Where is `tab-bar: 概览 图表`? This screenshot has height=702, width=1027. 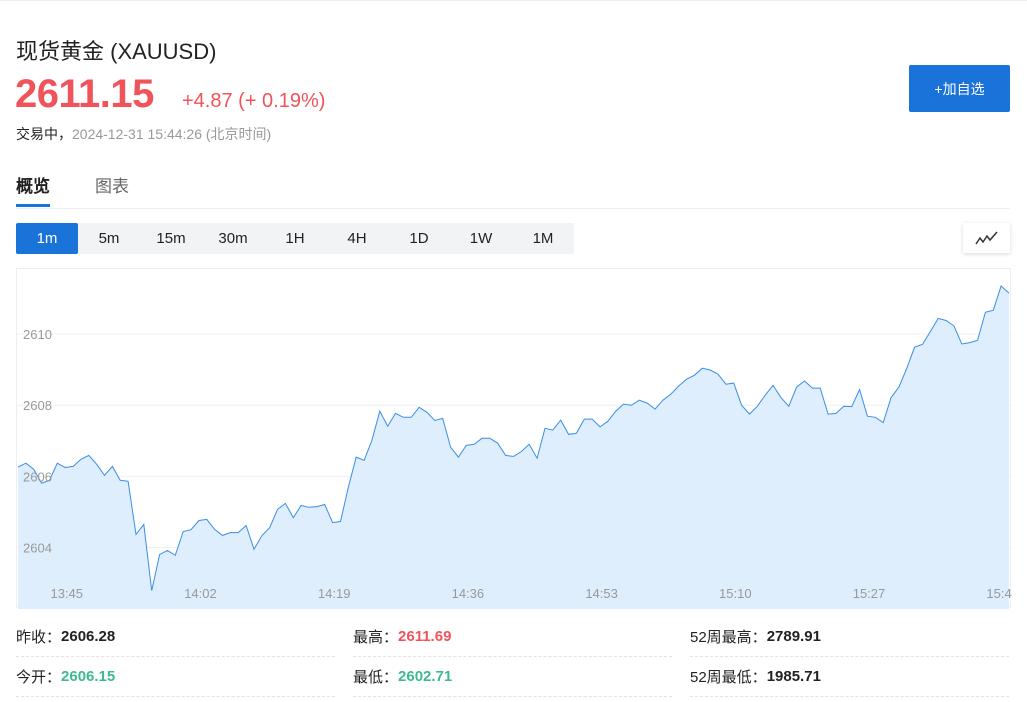
tab-bar: 概览 图表 is located at coordinates (72, 189).